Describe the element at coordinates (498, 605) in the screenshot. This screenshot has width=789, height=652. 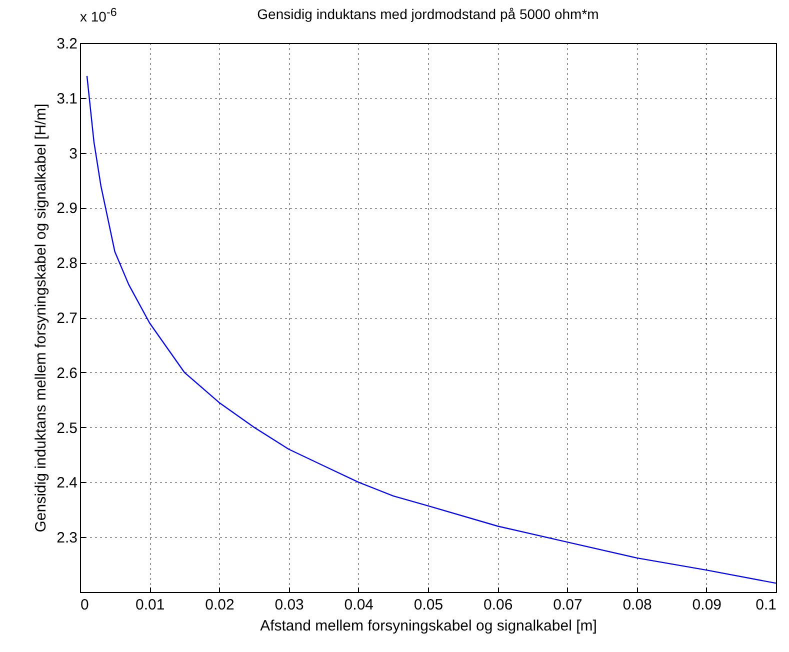
I see `x-tick-label: 0.06` at that location.